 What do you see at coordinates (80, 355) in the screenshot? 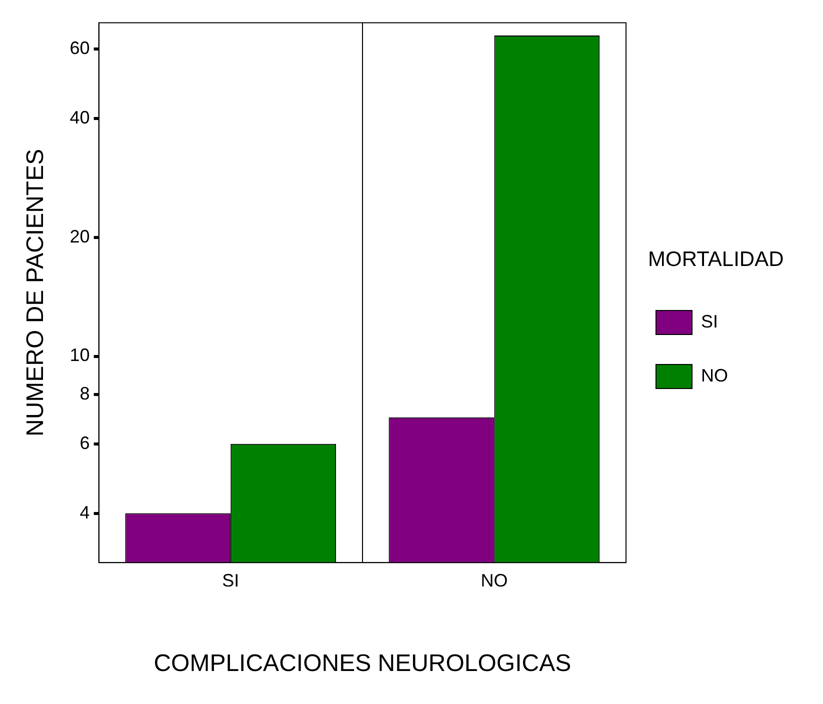
I see `y-tick-label: 10` at bounding box center [80, 355].